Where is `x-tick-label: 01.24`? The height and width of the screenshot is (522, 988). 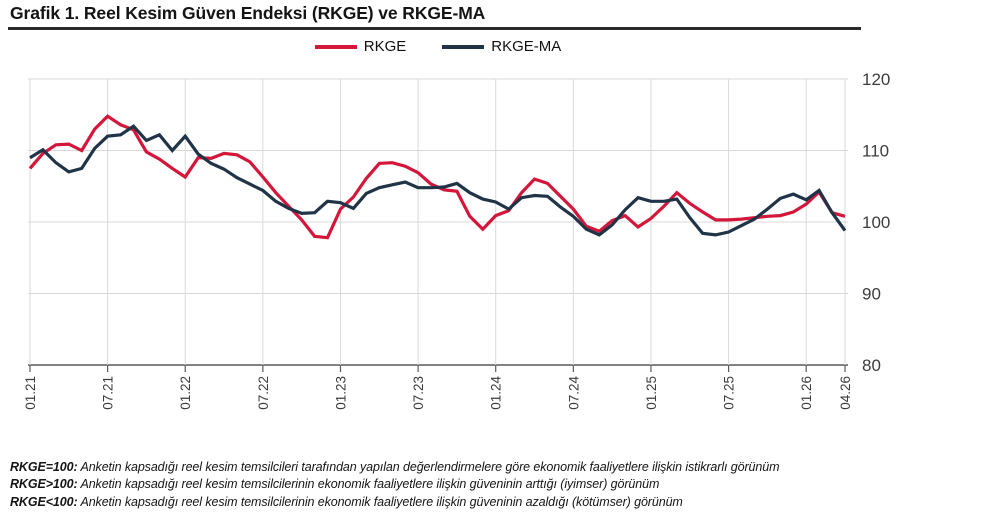 x-tick-label: 01.24 is located at coordinates (496, 393).